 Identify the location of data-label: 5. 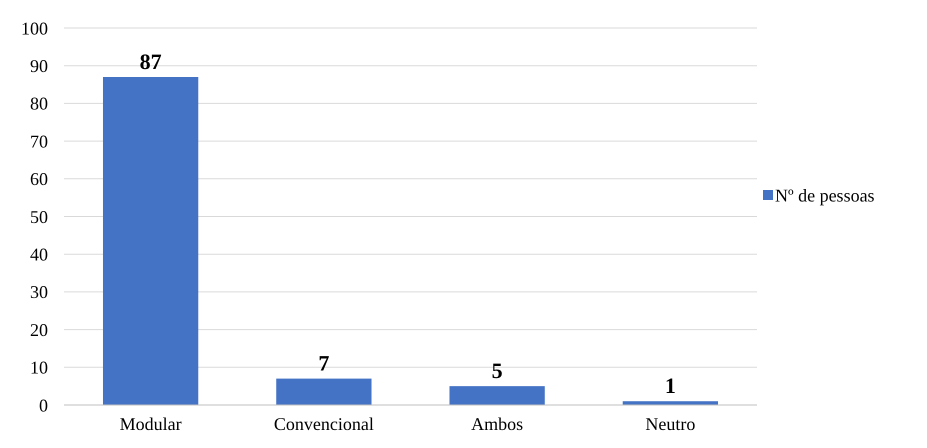
(497, 371).